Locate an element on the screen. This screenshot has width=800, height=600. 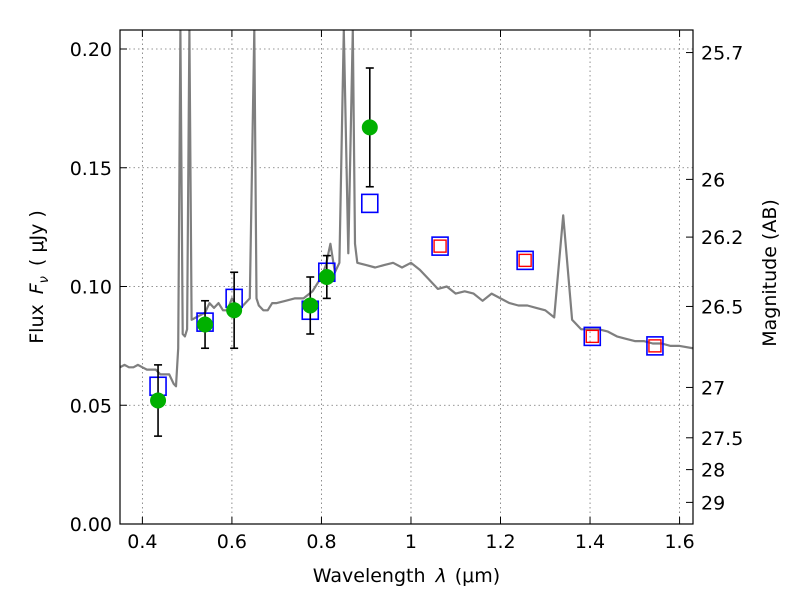
y-tick-label: 0.20 is located at coordinates (91, 50).